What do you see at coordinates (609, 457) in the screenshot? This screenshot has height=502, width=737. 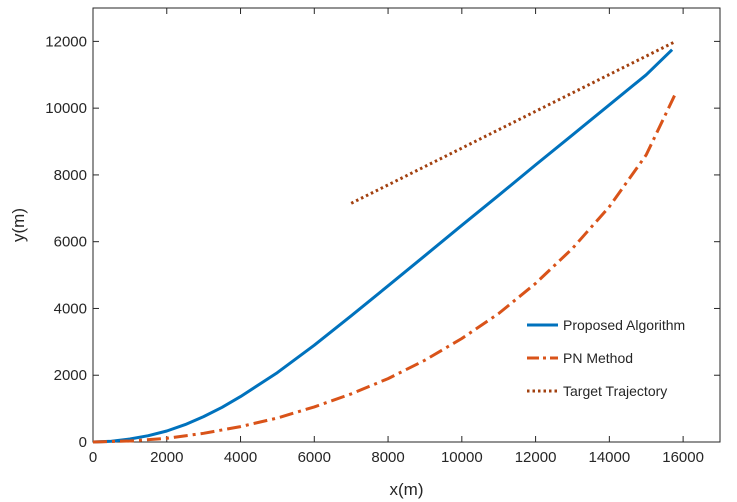 I see `x-tick-label: 14000` at bounding box center [609, 457].